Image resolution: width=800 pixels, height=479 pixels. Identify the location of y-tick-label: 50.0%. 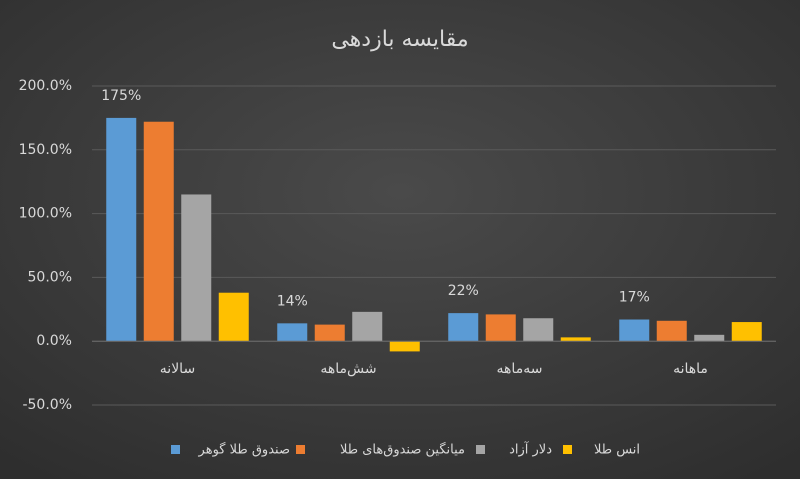
(50, 277).